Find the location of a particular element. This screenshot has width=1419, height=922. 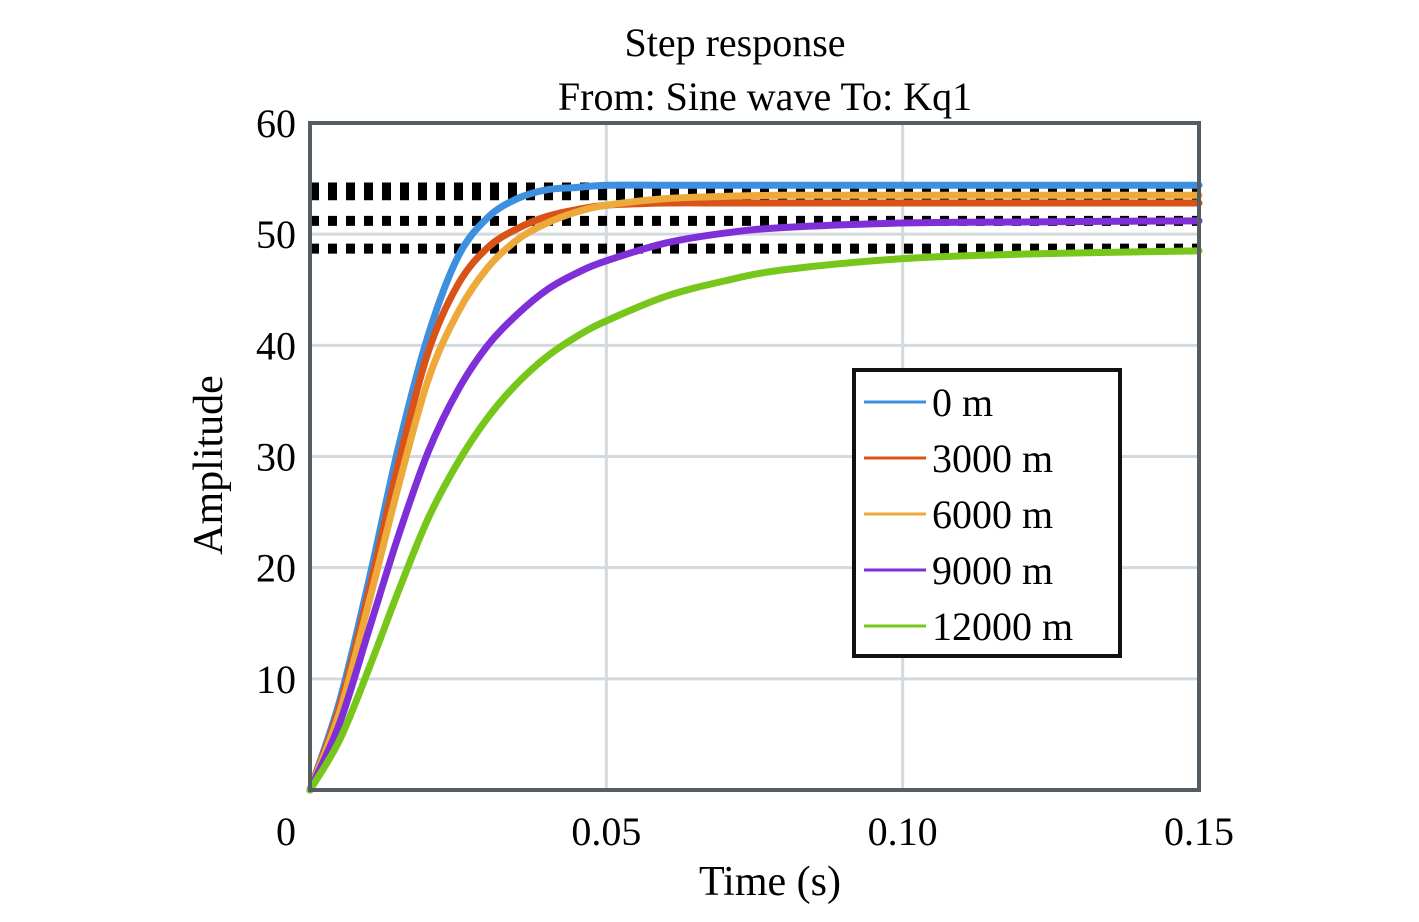

chart-subtitle: From: Sine wave To: Kq1 is located at coordinates (765, 96).